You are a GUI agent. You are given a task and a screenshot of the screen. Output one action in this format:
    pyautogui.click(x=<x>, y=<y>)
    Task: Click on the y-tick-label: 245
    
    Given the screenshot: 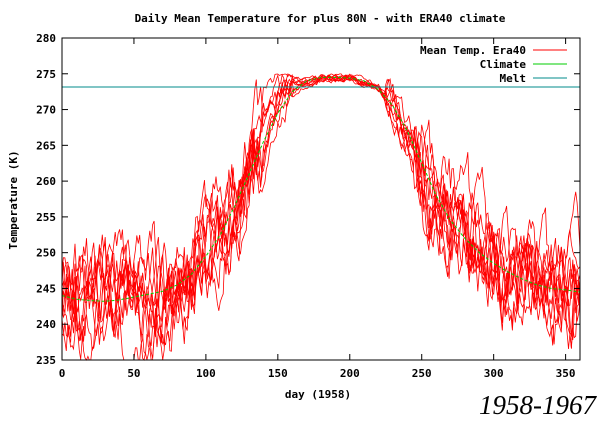 What is the action you would take?
    pyautogui.click(x=46, y=288)
    